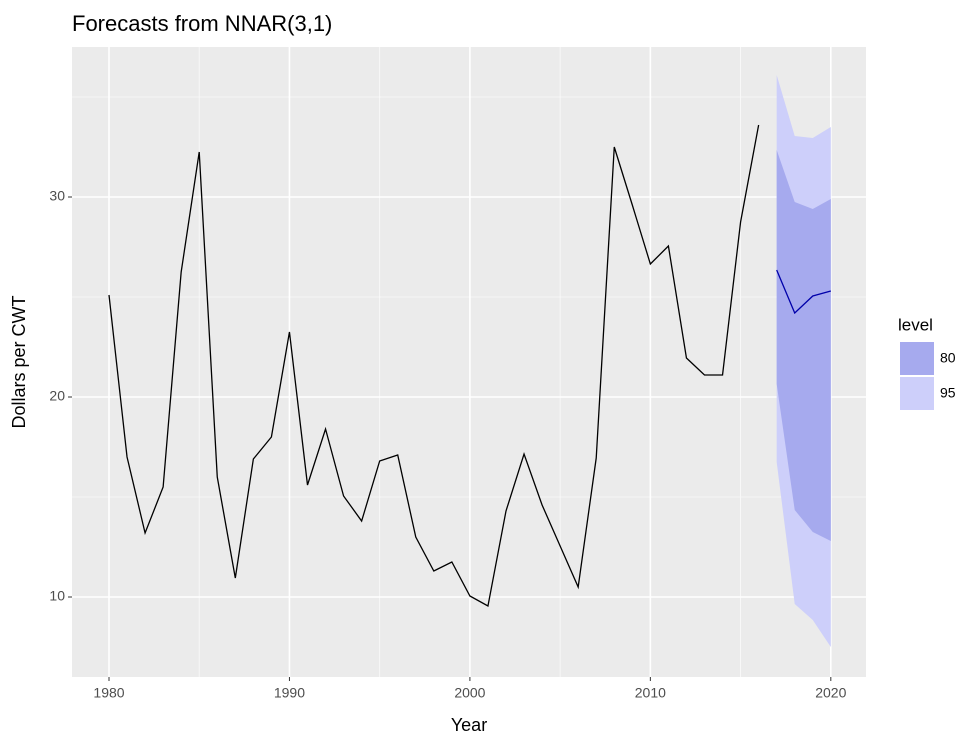  I want to click on x-tick-label: 1990, so click(289, 693).